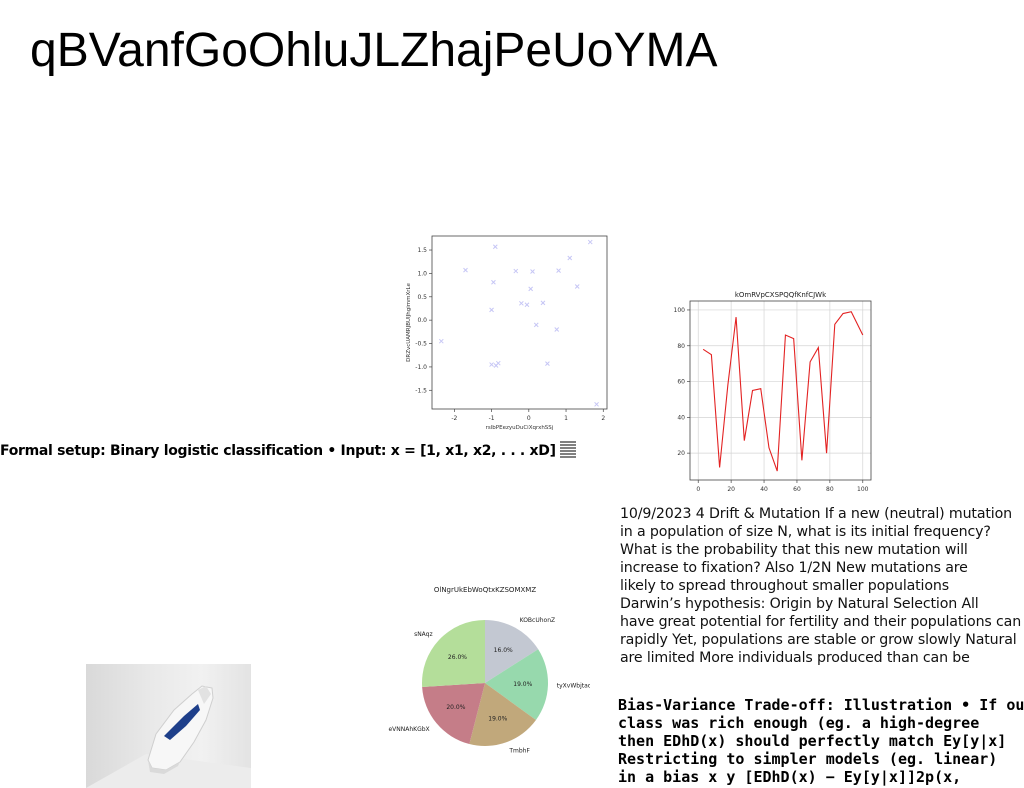  What do you see at coordinates (422, 297) in the screenshot?
I see `y-tick-label: 0.5` at bounding box center [422, 297].